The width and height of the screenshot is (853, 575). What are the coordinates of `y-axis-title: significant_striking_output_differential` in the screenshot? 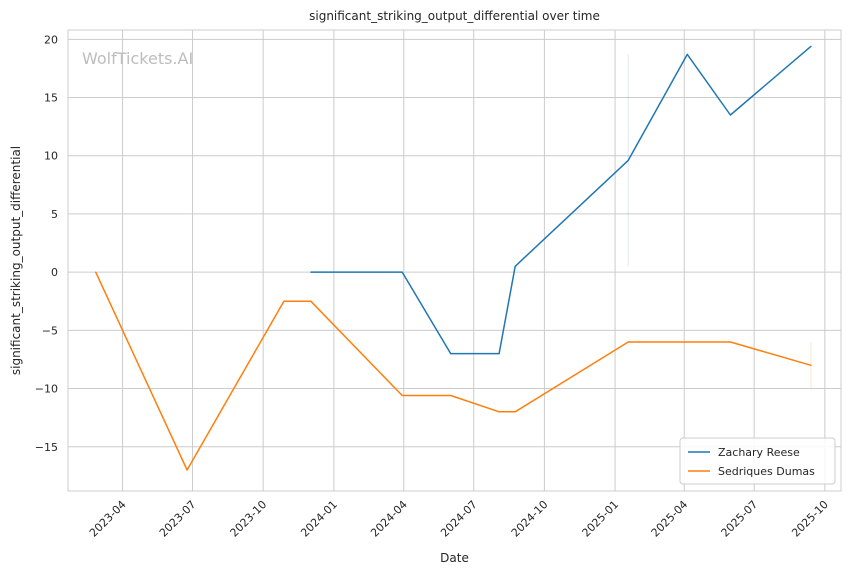 It's located at (16, 260).